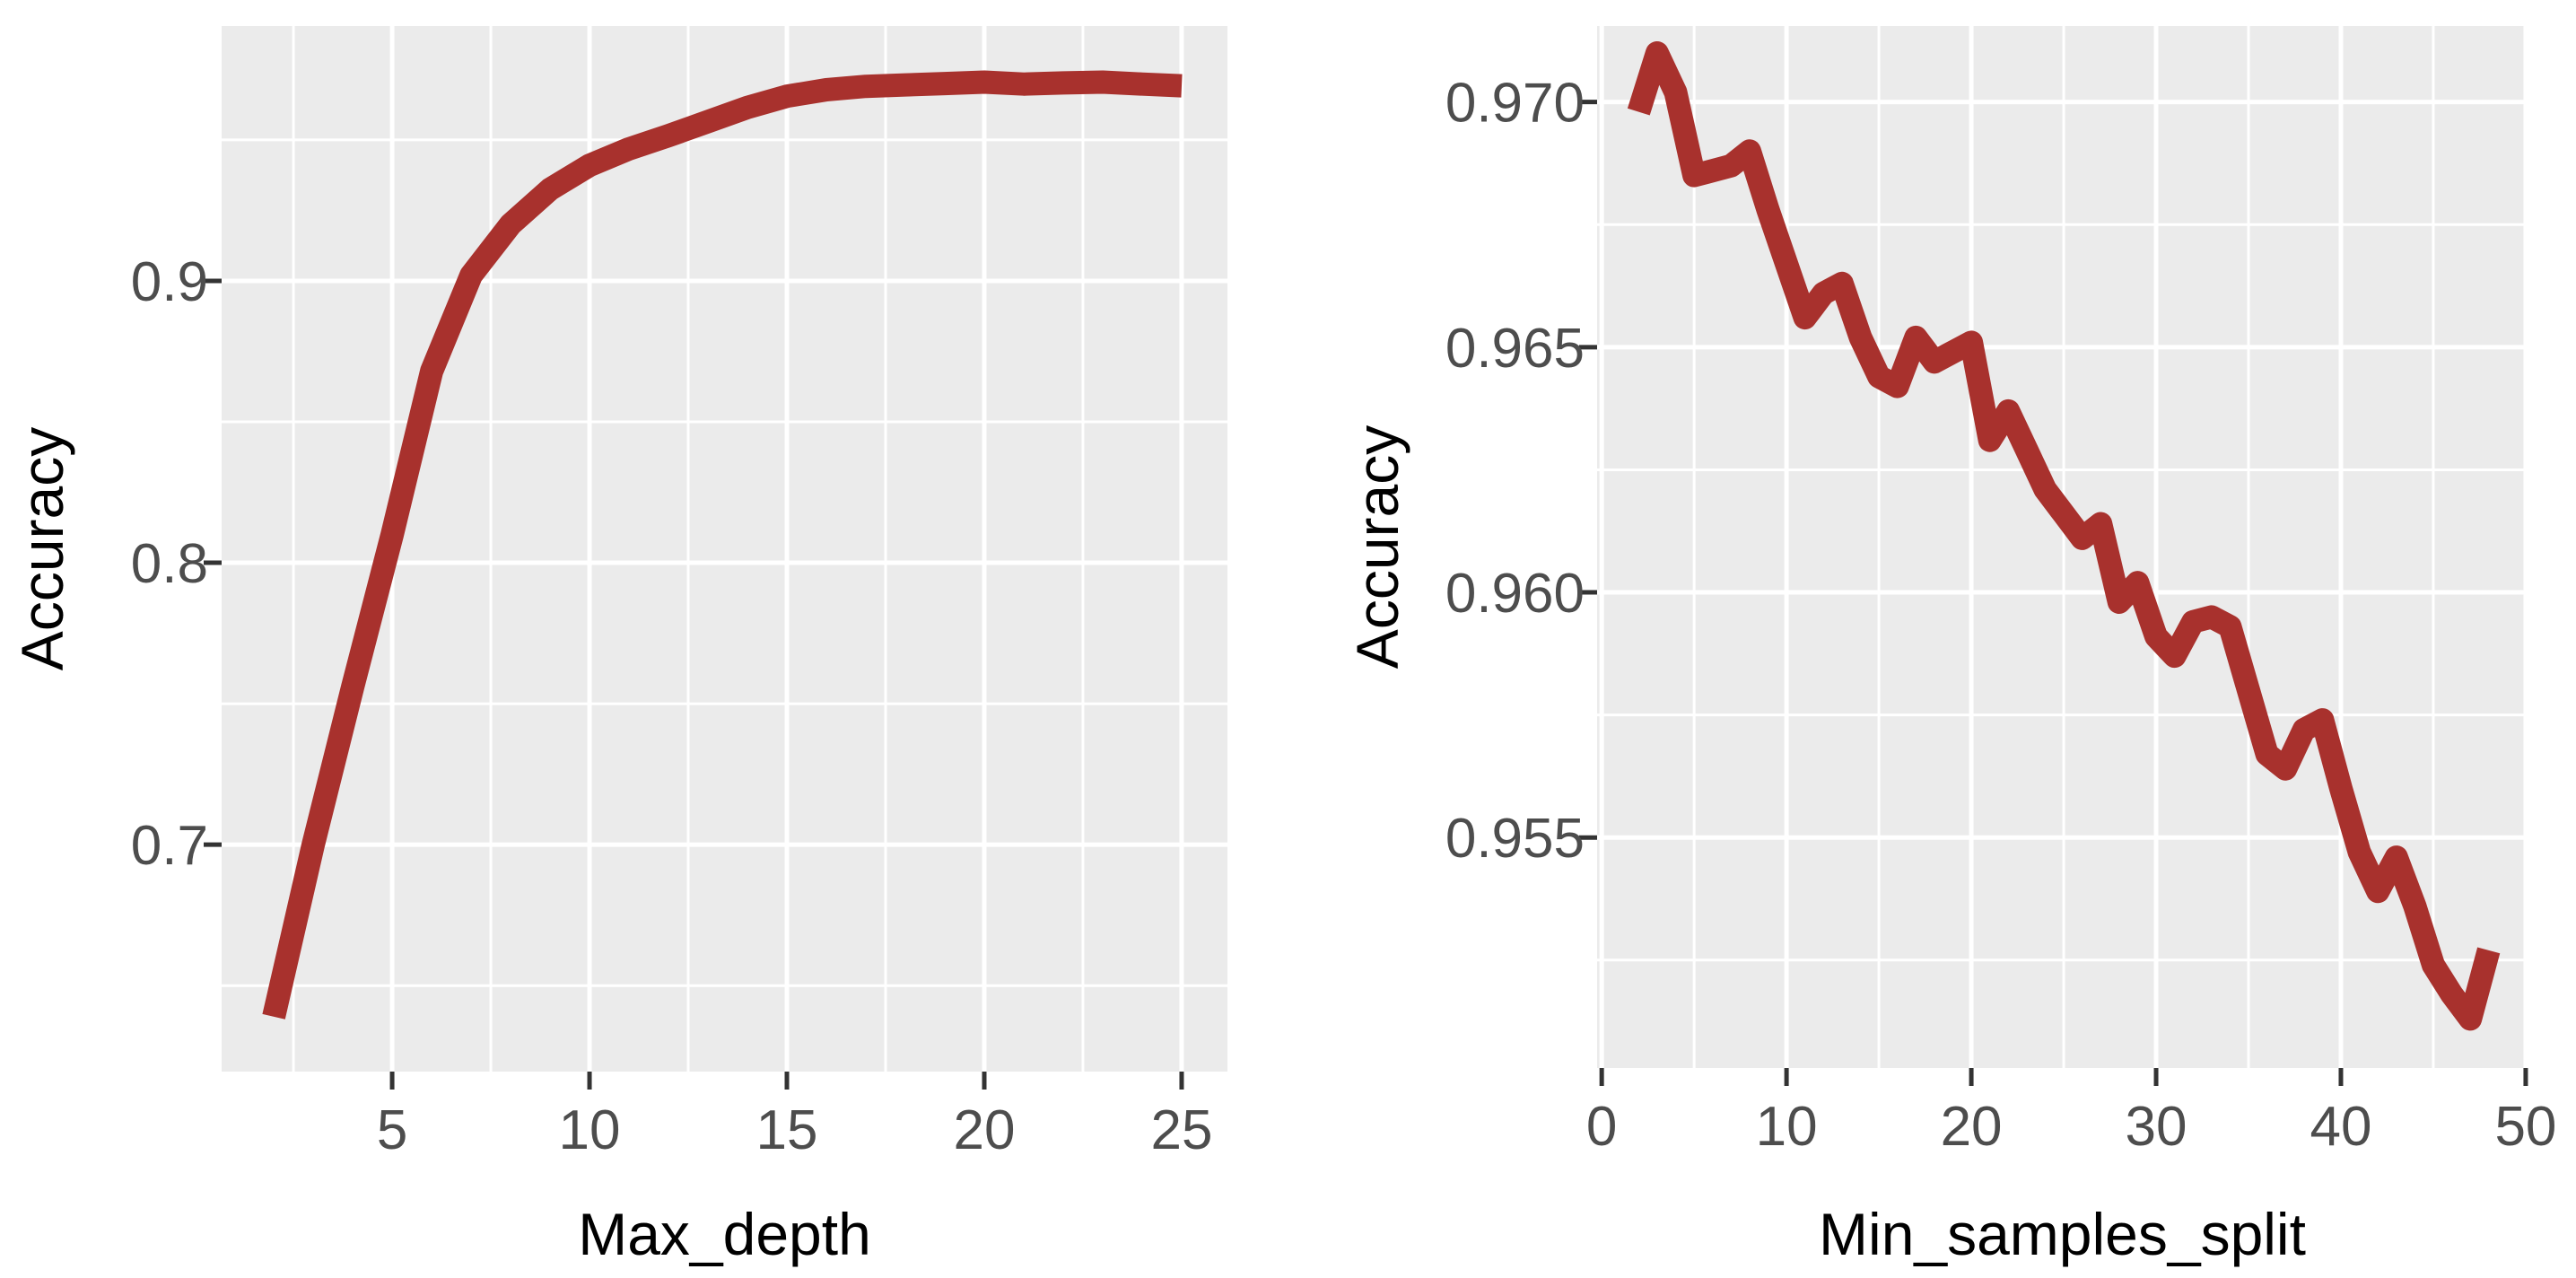 Image resolution: width=2576 pixels, height=1278 pixels. What do you see at coordinates (1515, 349) in the screenshot?
I see `y-tick-label: 0.965` at bounding box center [1515, 349].